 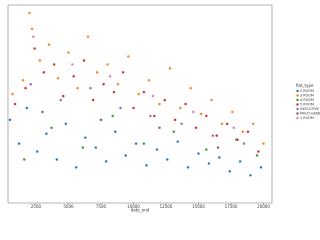 What do you see at coordinates (305, 85) in the screenshot?
I see `legend-title: flat_type` at bounding box center [305, 85].